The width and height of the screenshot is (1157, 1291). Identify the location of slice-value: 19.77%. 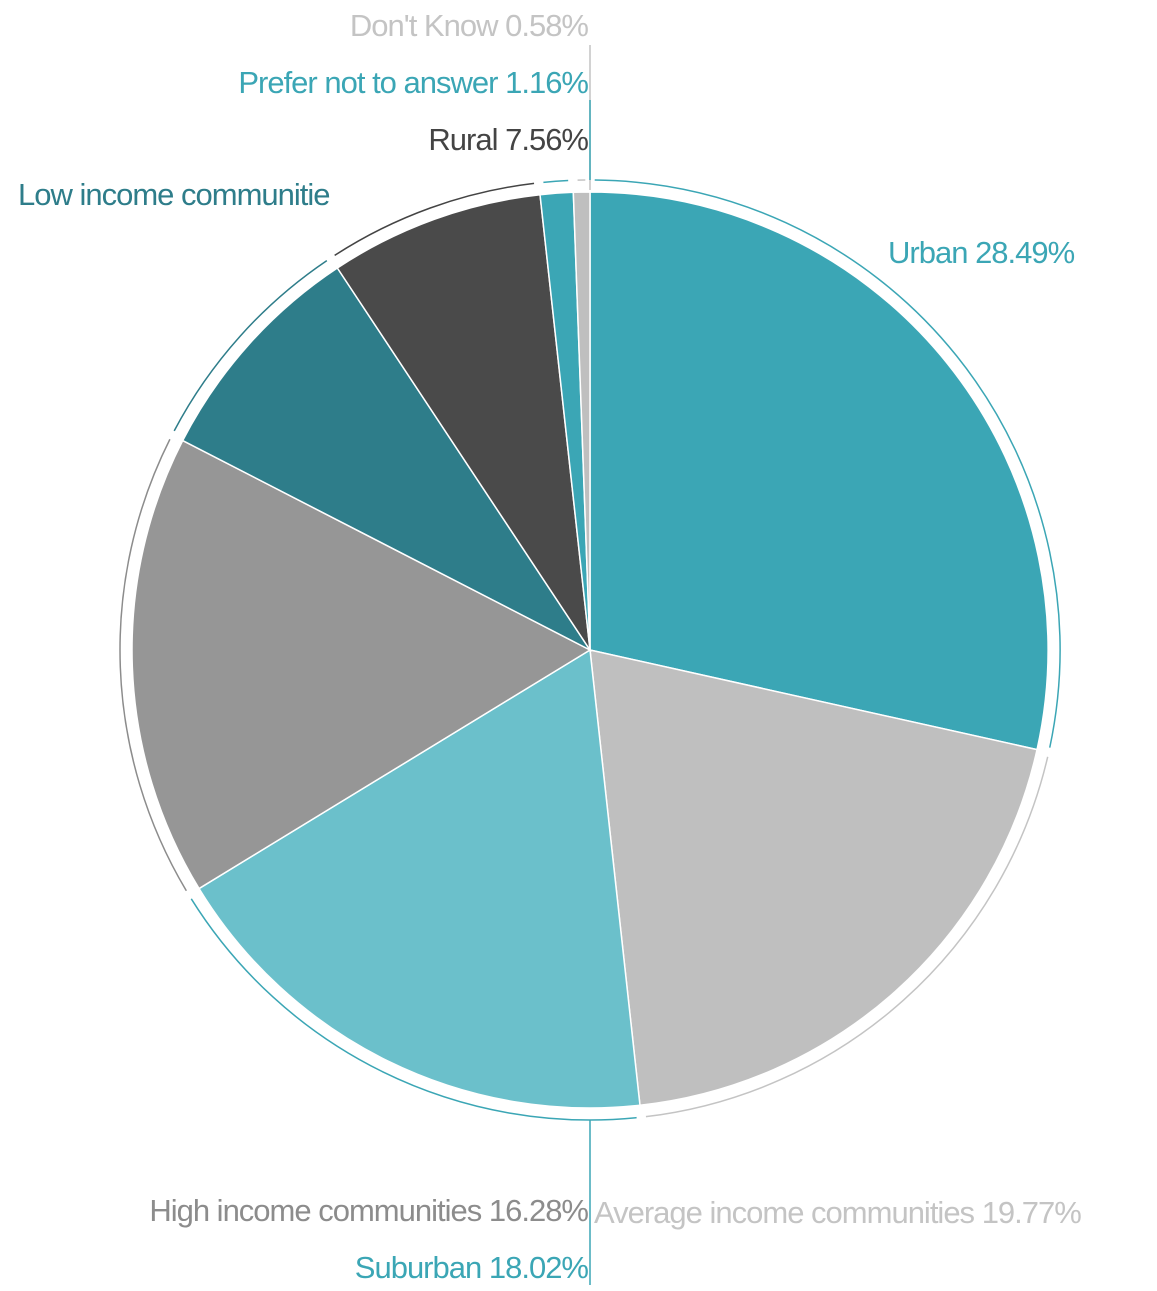
(1032, 1212).